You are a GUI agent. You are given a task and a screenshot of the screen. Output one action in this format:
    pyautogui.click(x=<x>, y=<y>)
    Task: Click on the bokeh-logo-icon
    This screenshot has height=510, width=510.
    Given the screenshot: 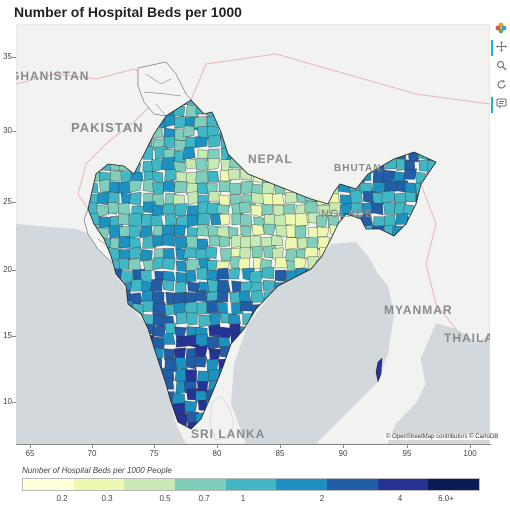 What is the action you would take?
    pyautogui.click(x=501, y=29)
    